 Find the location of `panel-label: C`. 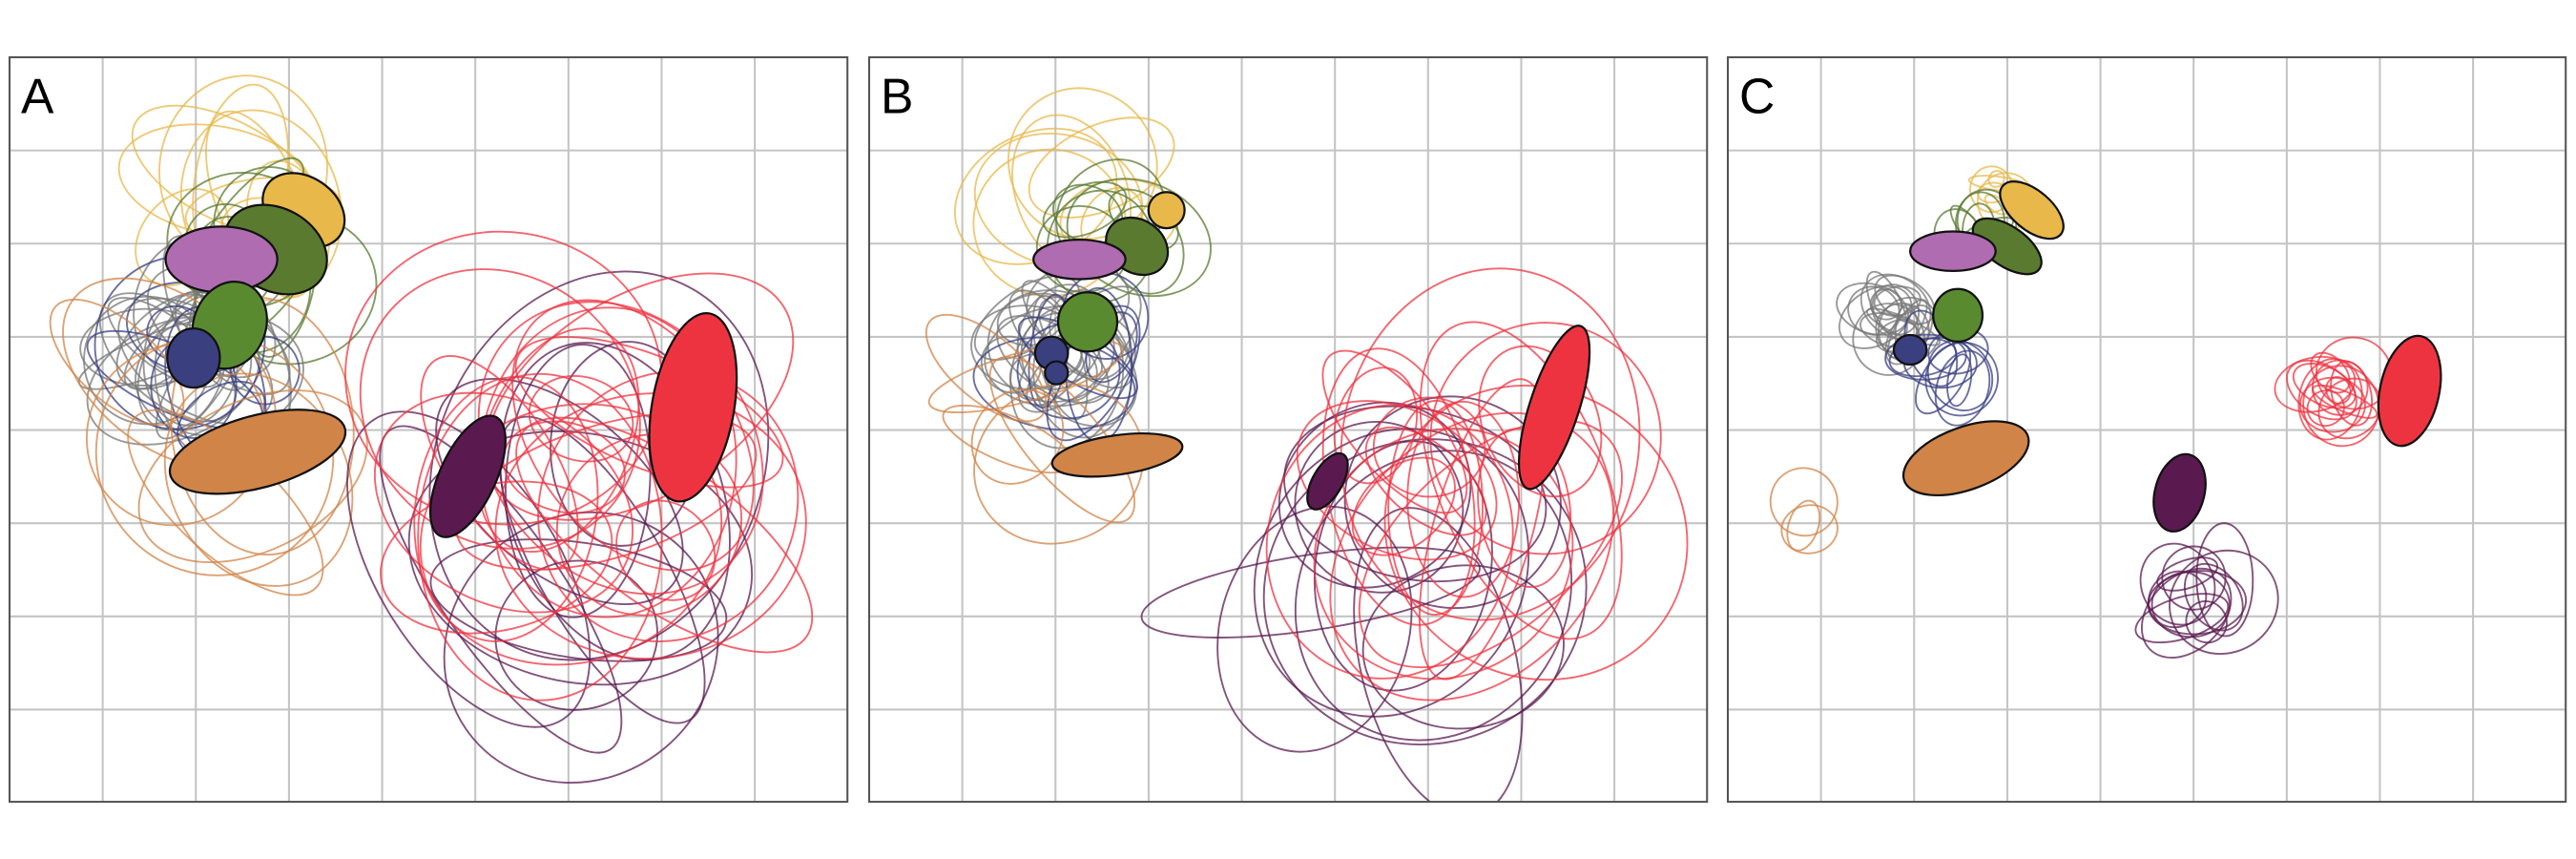

panel-label: C is located at coordinates (1757, 95).